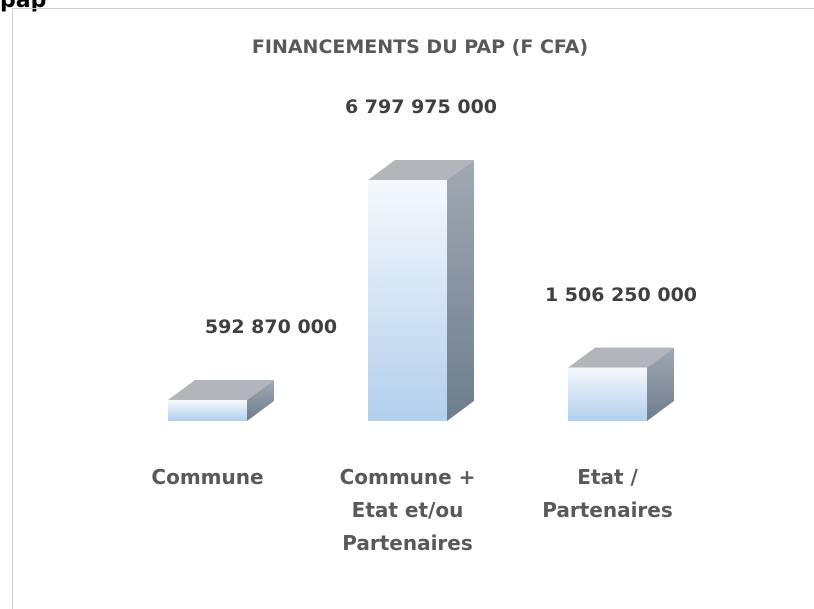 The image size is (814, 609). I want to click on x-tick-label: Etat / Partenaires, so click(607, 493).